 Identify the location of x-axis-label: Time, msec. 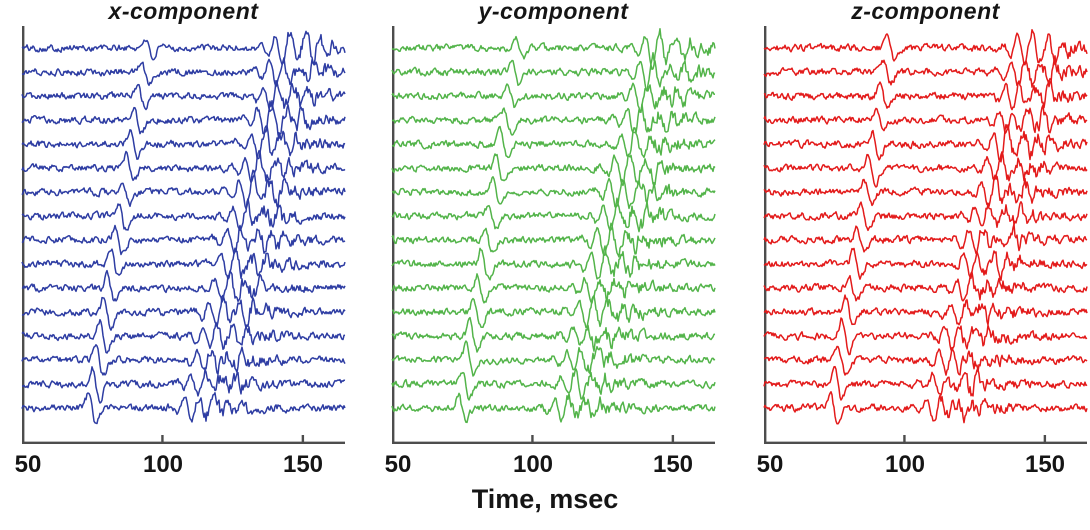
(545, 499).